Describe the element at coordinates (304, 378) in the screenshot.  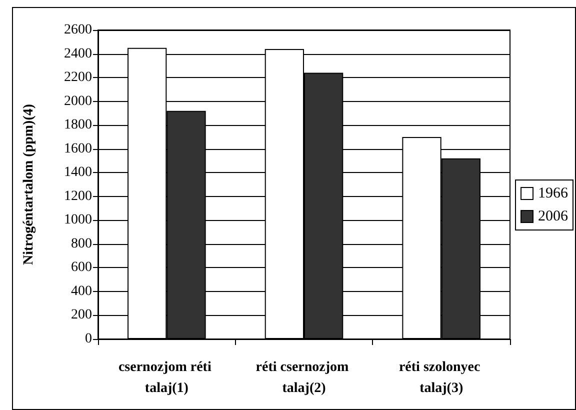
I see `x-tick-label: réti csernozjom talaj(2)` at that location.